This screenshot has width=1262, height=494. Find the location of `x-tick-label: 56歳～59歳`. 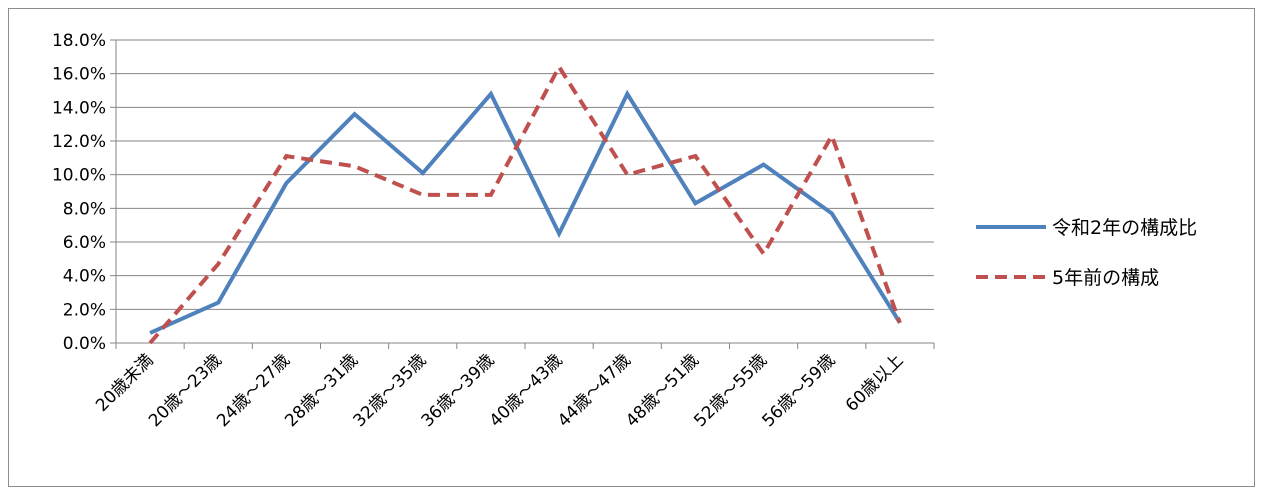

x-tick-label: 56歳～59歳 is located at coordinates (798, 390).